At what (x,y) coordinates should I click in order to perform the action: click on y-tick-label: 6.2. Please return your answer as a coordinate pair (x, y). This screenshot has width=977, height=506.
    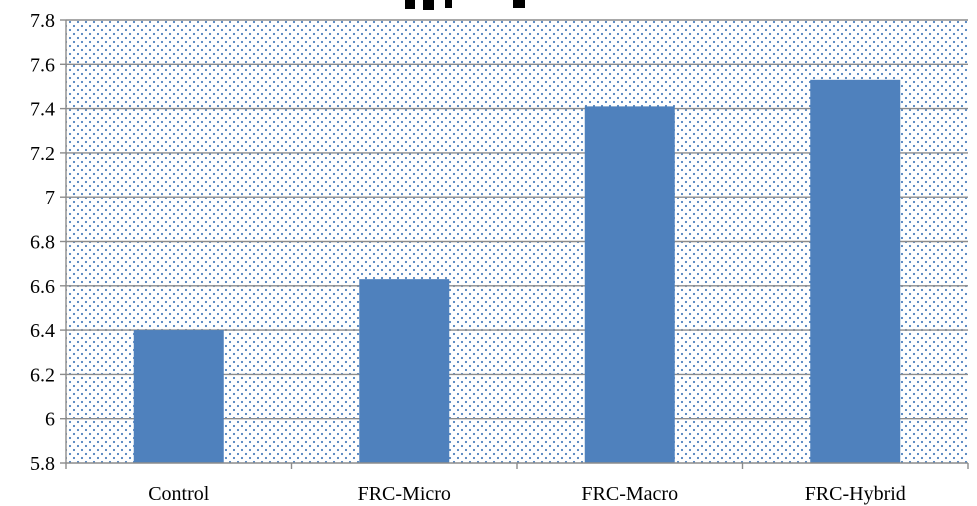
    Looking at the image, I should click on (42, 375).